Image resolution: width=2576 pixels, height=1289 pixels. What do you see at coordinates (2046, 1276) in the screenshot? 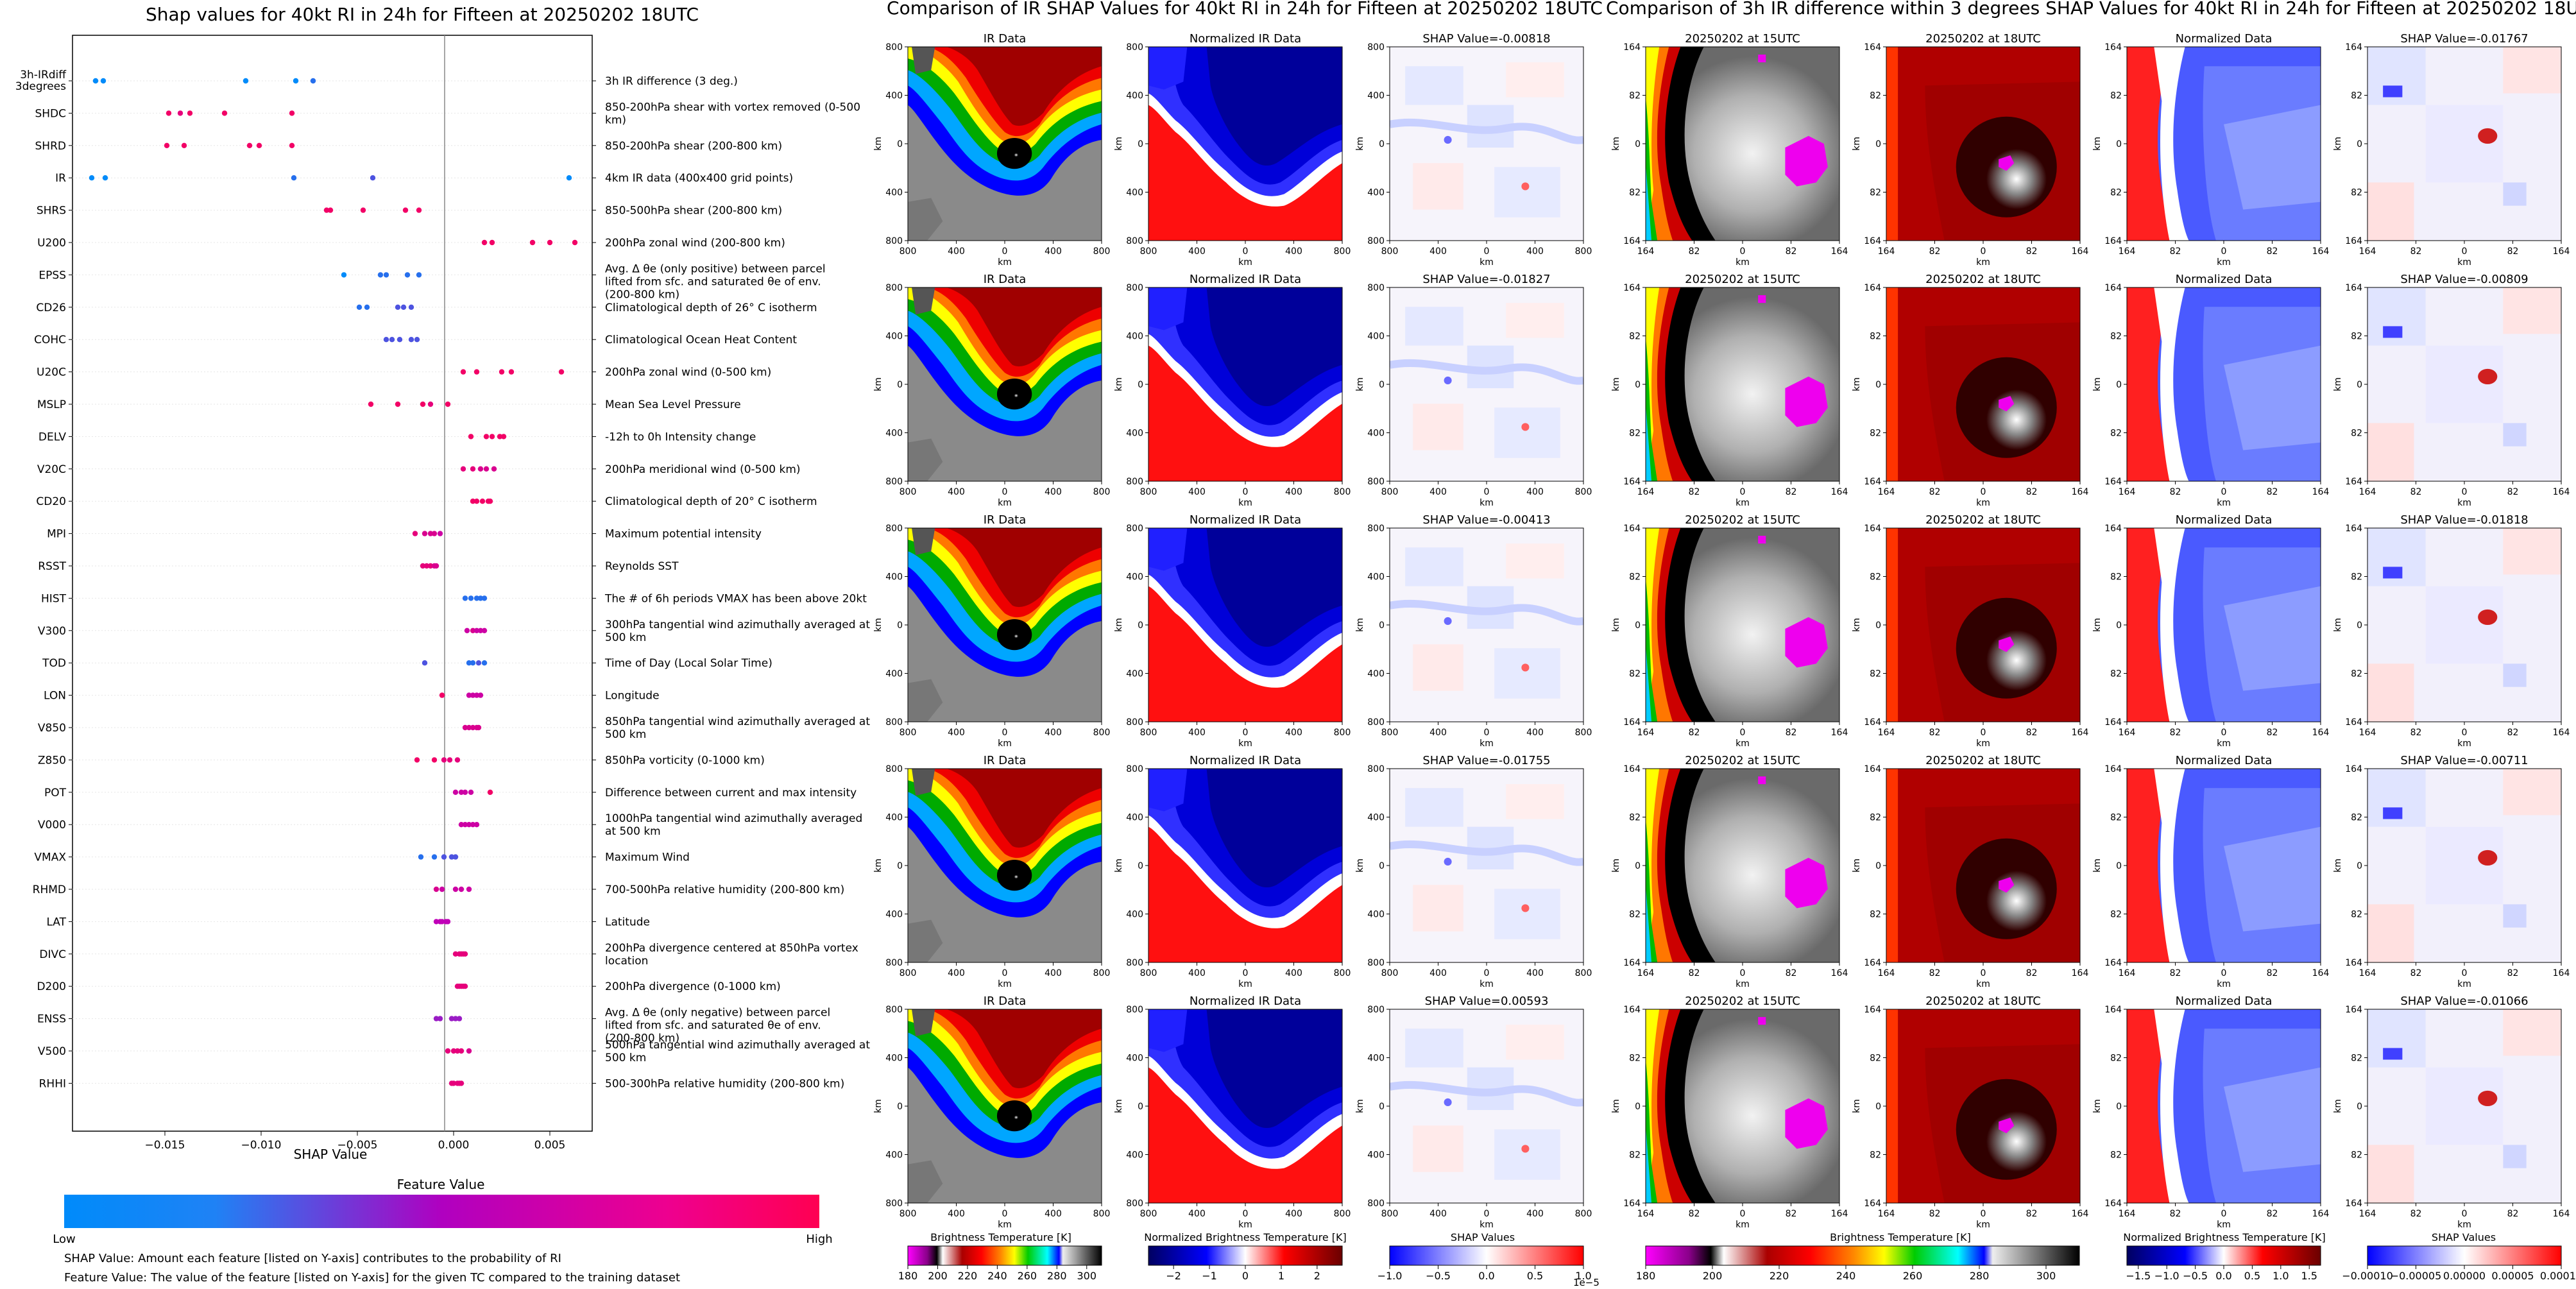
I see `colorbar-tick-label: 300` at bounding box center [2046, 1276].